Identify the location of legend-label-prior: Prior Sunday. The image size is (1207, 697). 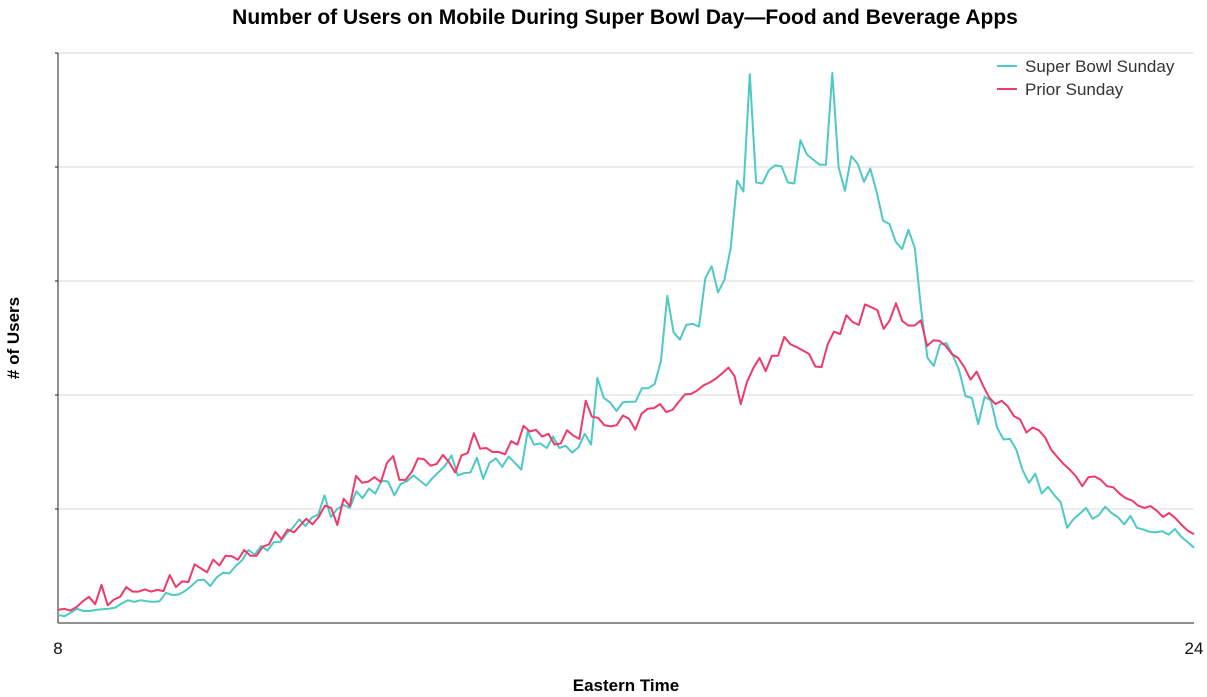
(1074, 89).